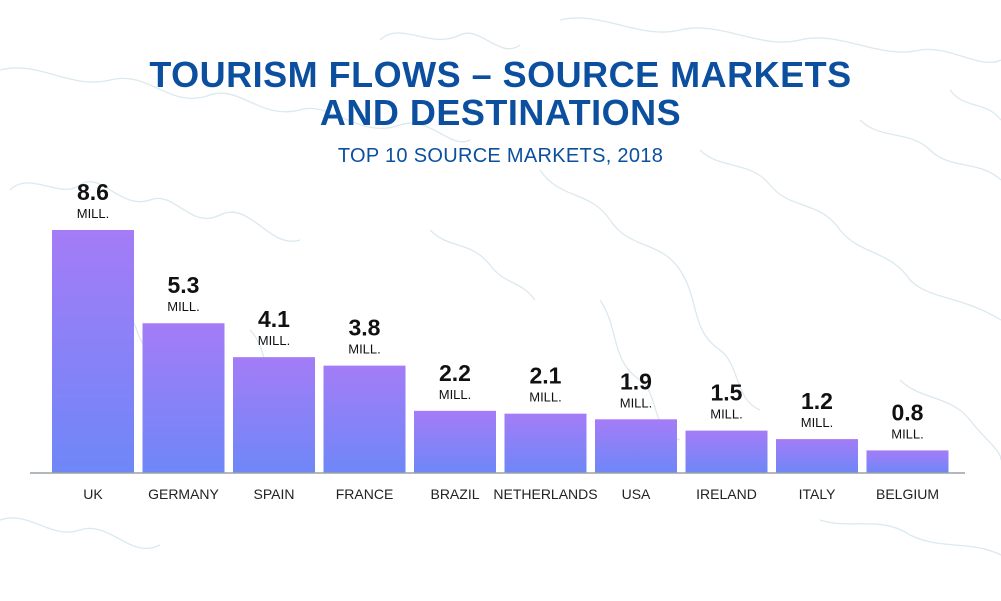 The height and width of the screenshot is (601, 1001). I want to click on value-label-france: 3.8, so click(365, 328).